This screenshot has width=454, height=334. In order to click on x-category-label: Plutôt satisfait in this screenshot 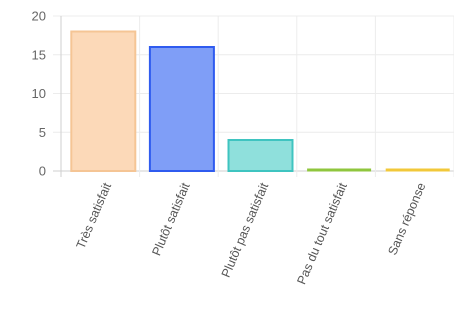, I will do `click(170, 219)`.